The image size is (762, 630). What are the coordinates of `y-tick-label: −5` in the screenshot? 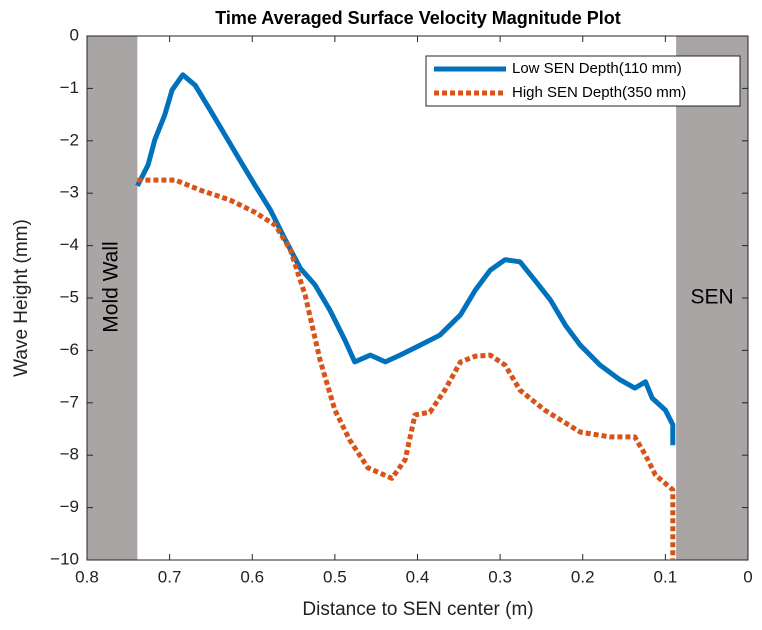 It's located at (69, 296).